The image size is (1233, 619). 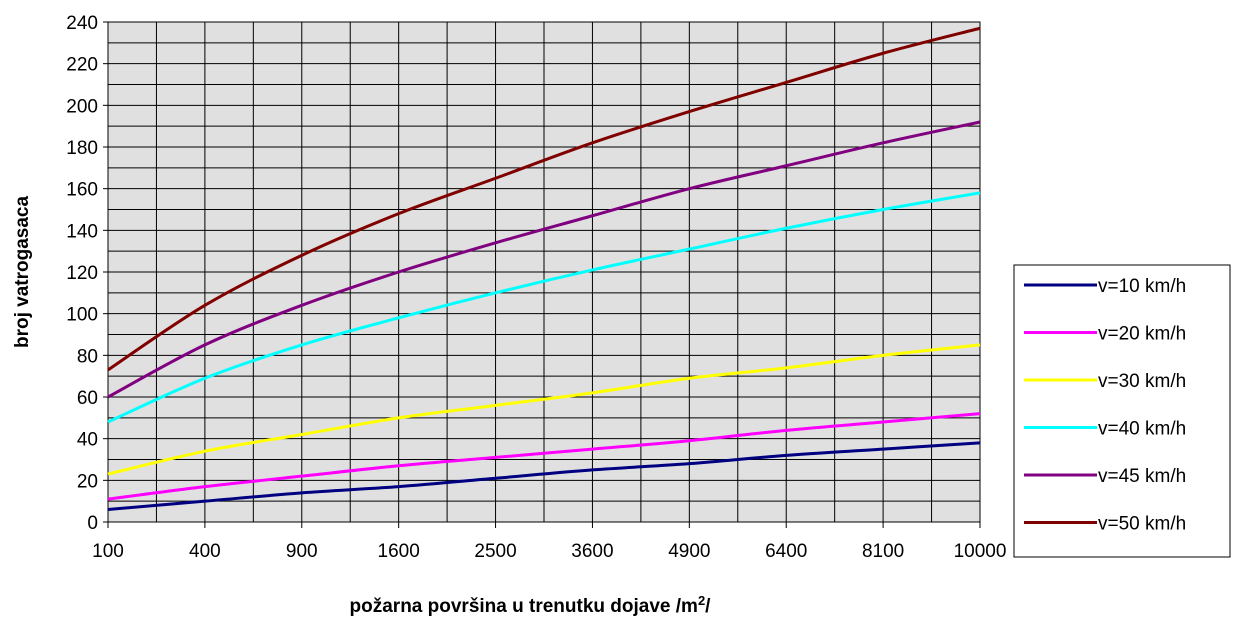 I want to click on x-tick-label: 2500, so click(x=495, y=551).